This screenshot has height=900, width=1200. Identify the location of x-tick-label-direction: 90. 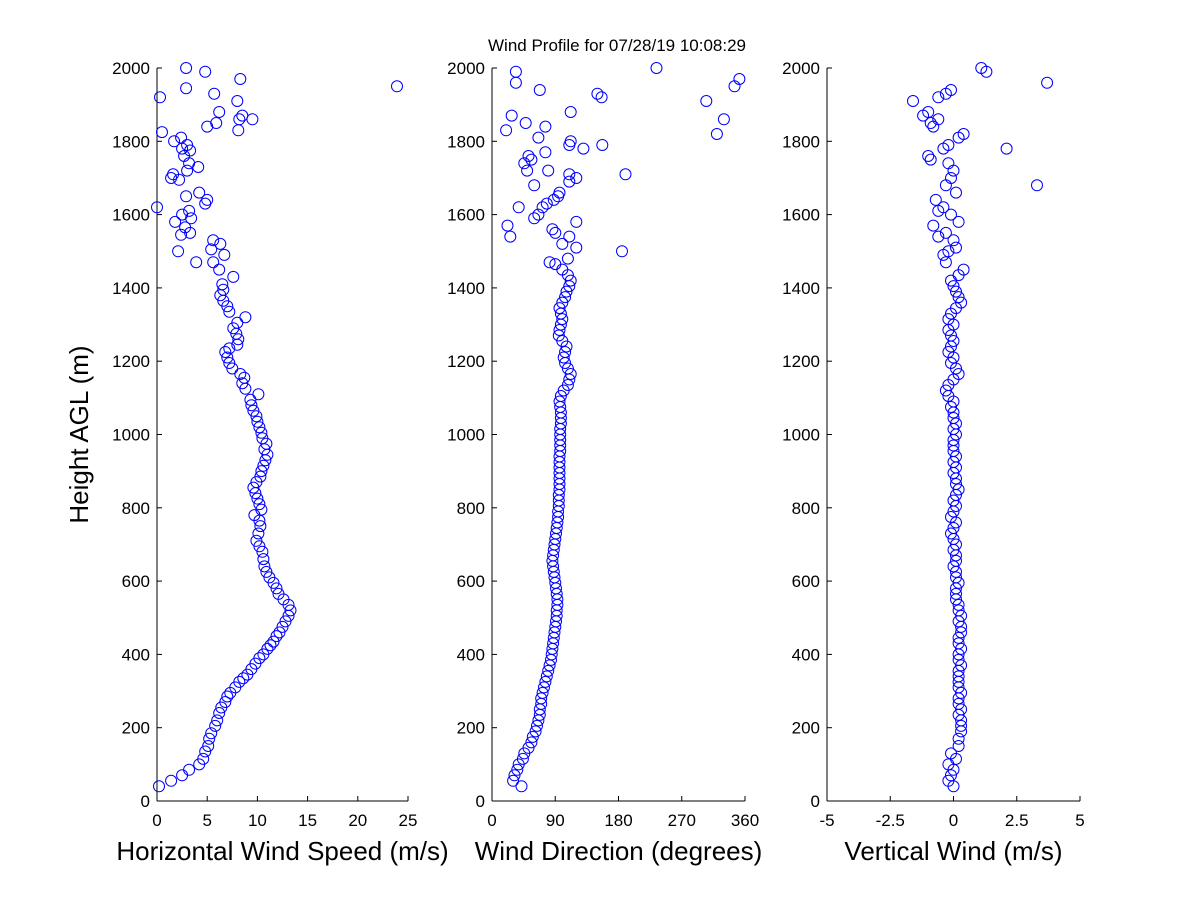
(555, 820).